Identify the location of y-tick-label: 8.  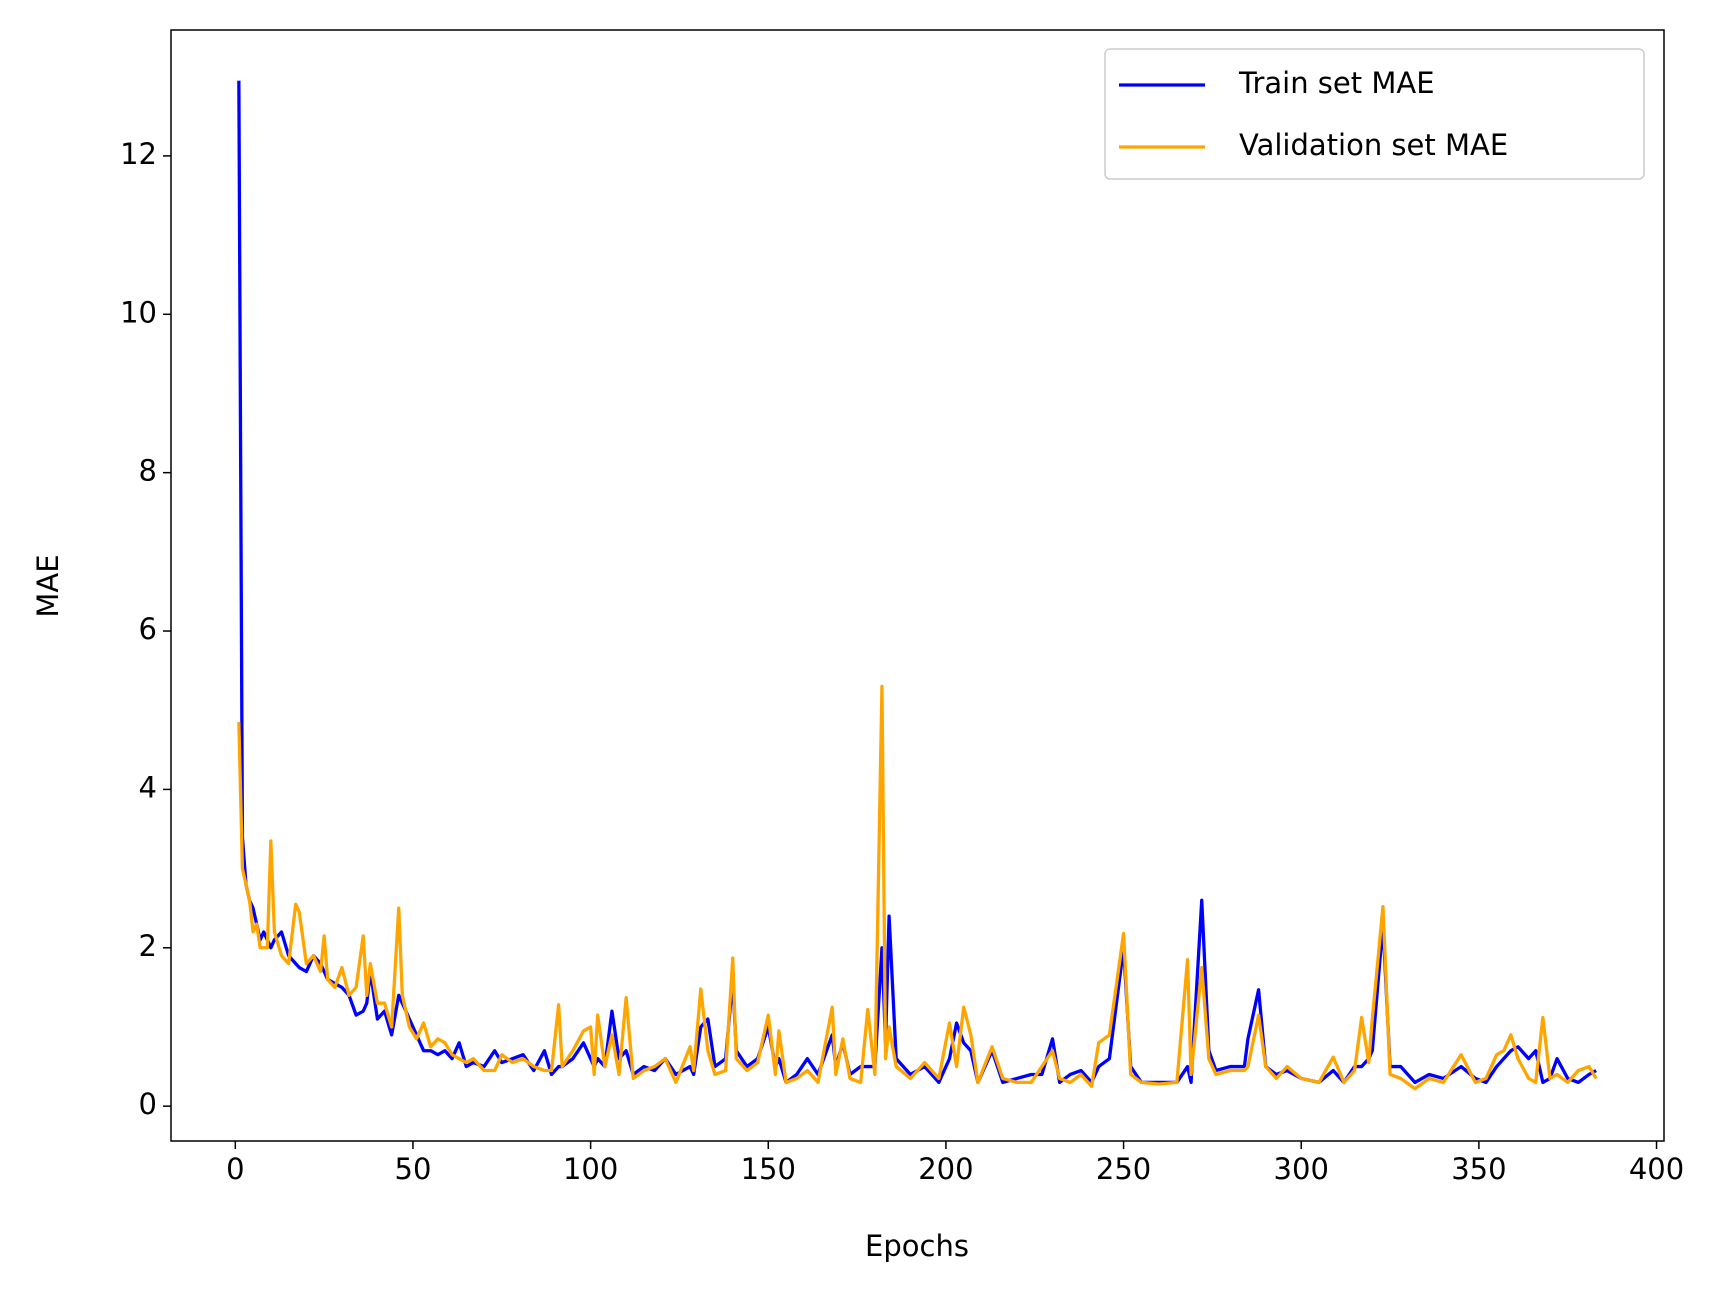
(148, 471).